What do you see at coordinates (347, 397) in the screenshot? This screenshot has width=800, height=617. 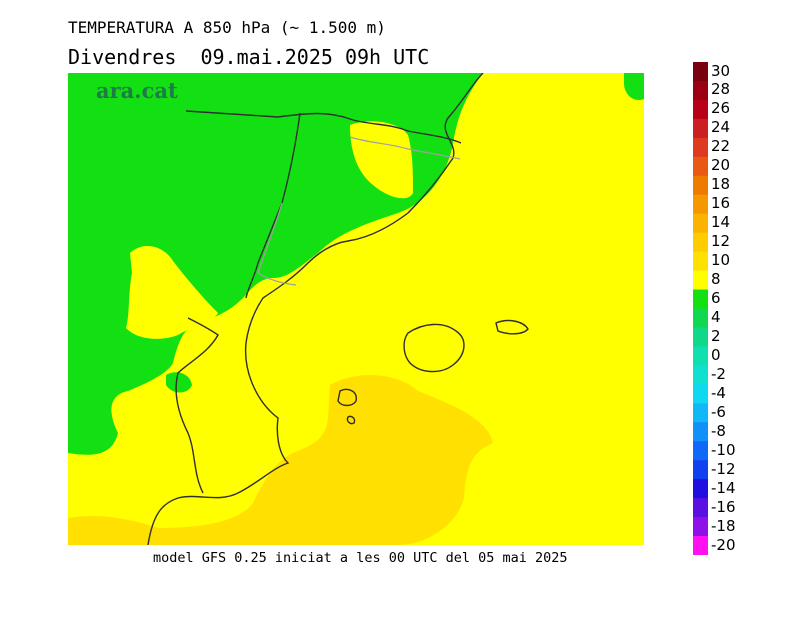 I see `ibiza` at bounding box center [347, 397].